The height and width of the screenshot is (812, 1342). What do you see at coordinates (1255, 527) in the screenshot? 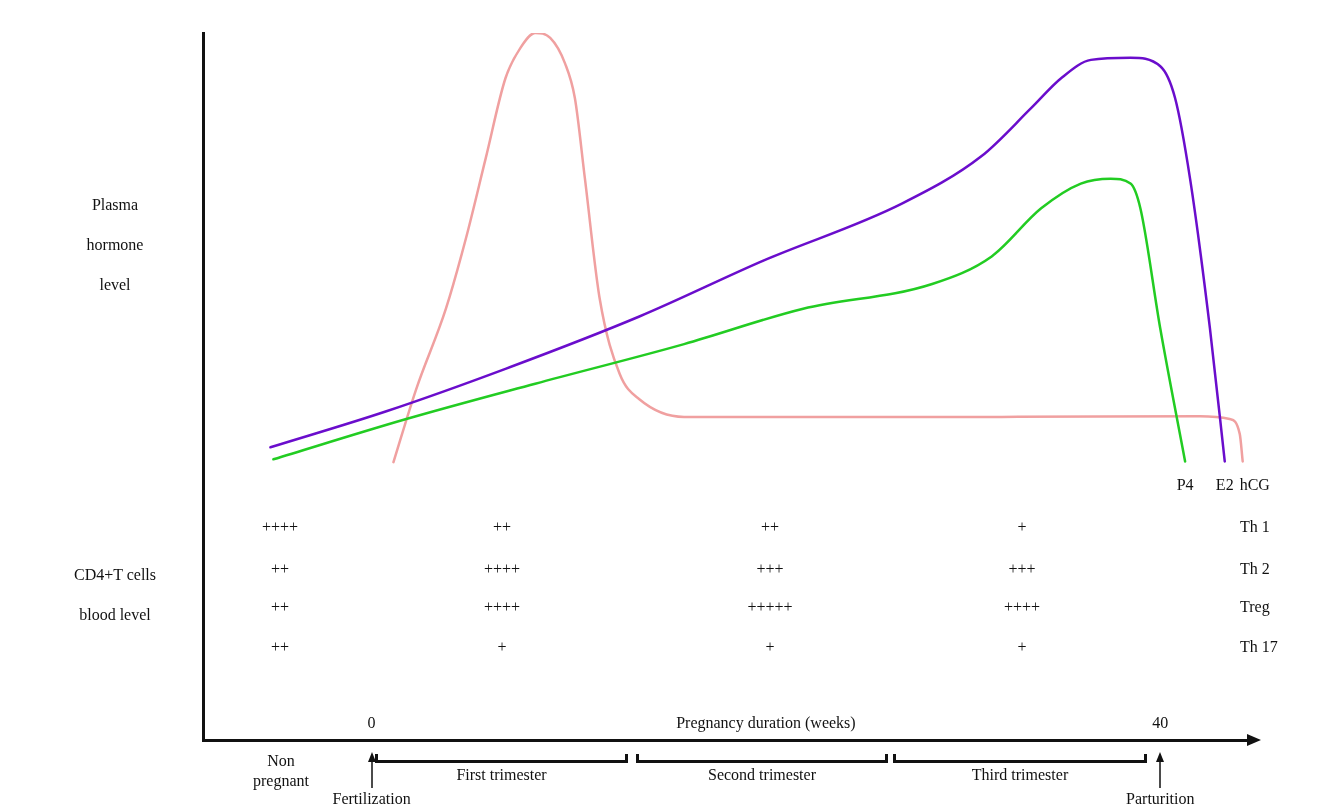
I see `annotation: Th 1` at bounding box center [1255, 527].